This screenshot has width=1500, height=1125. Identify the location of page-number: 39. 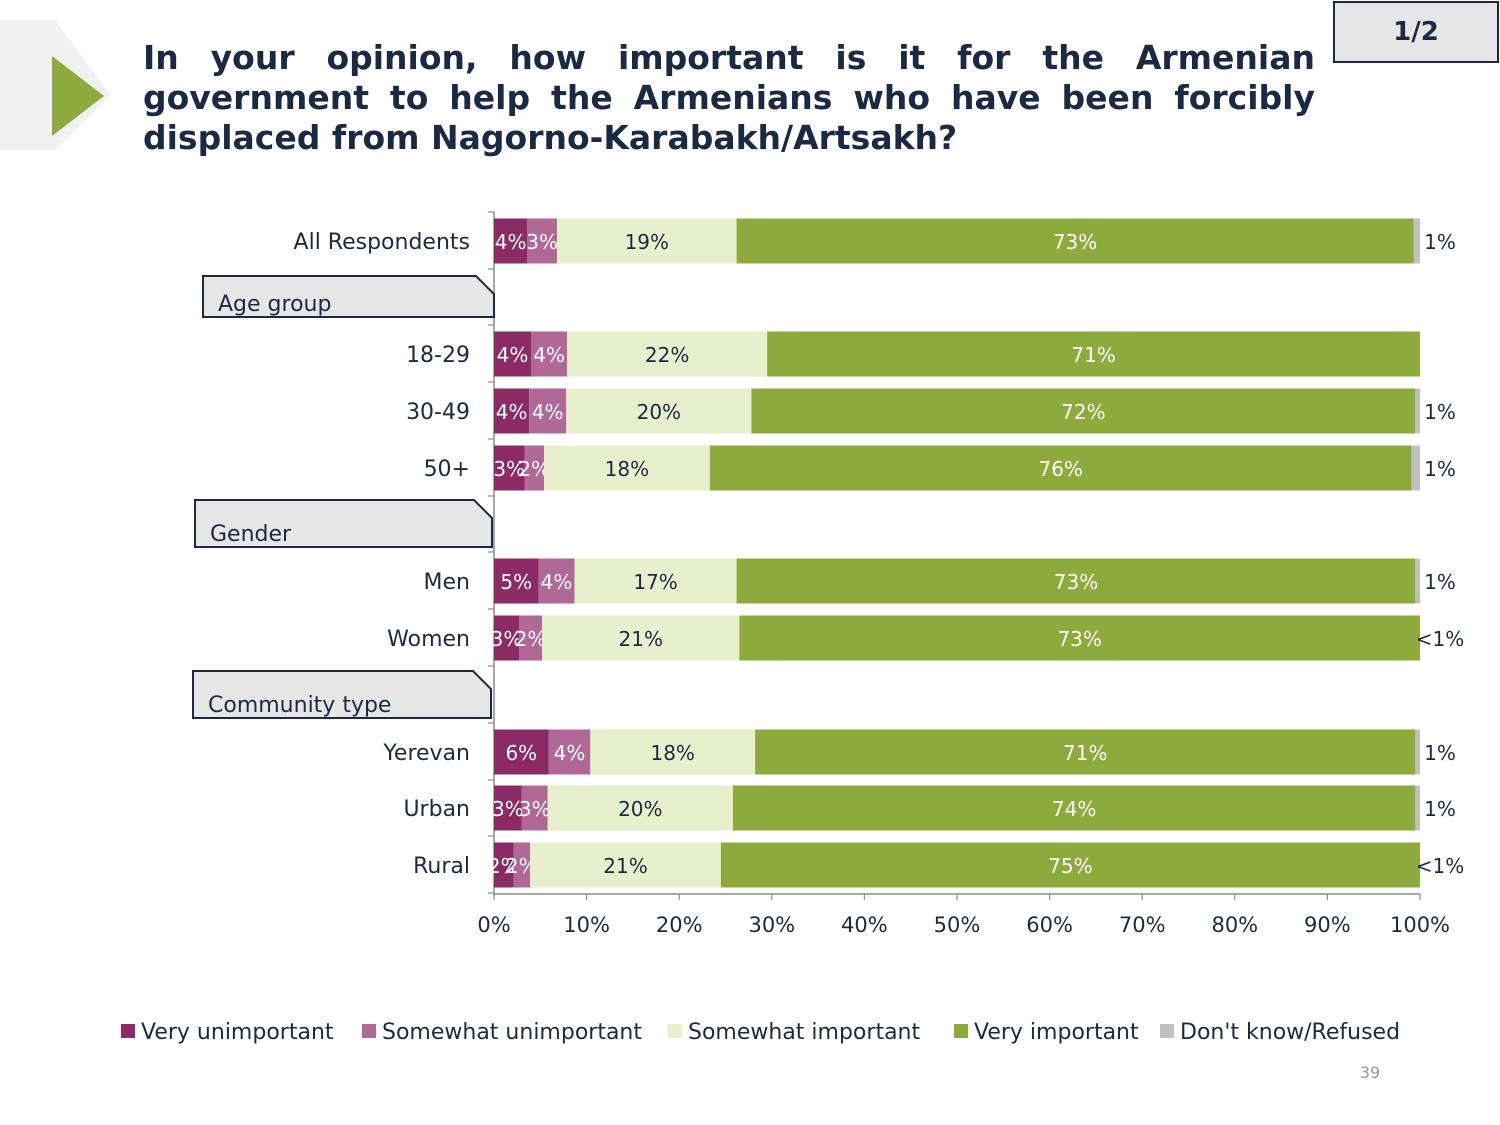
(1370, 1072).